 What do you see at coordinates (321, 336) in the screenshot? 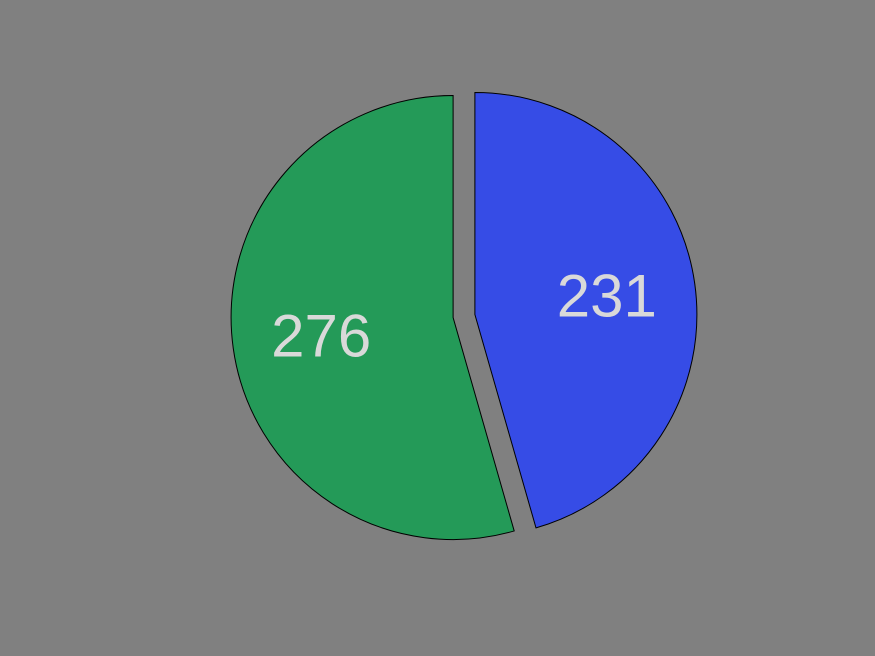
I see `pie-slice-label-0: 276` at bounding box center [321, 336].